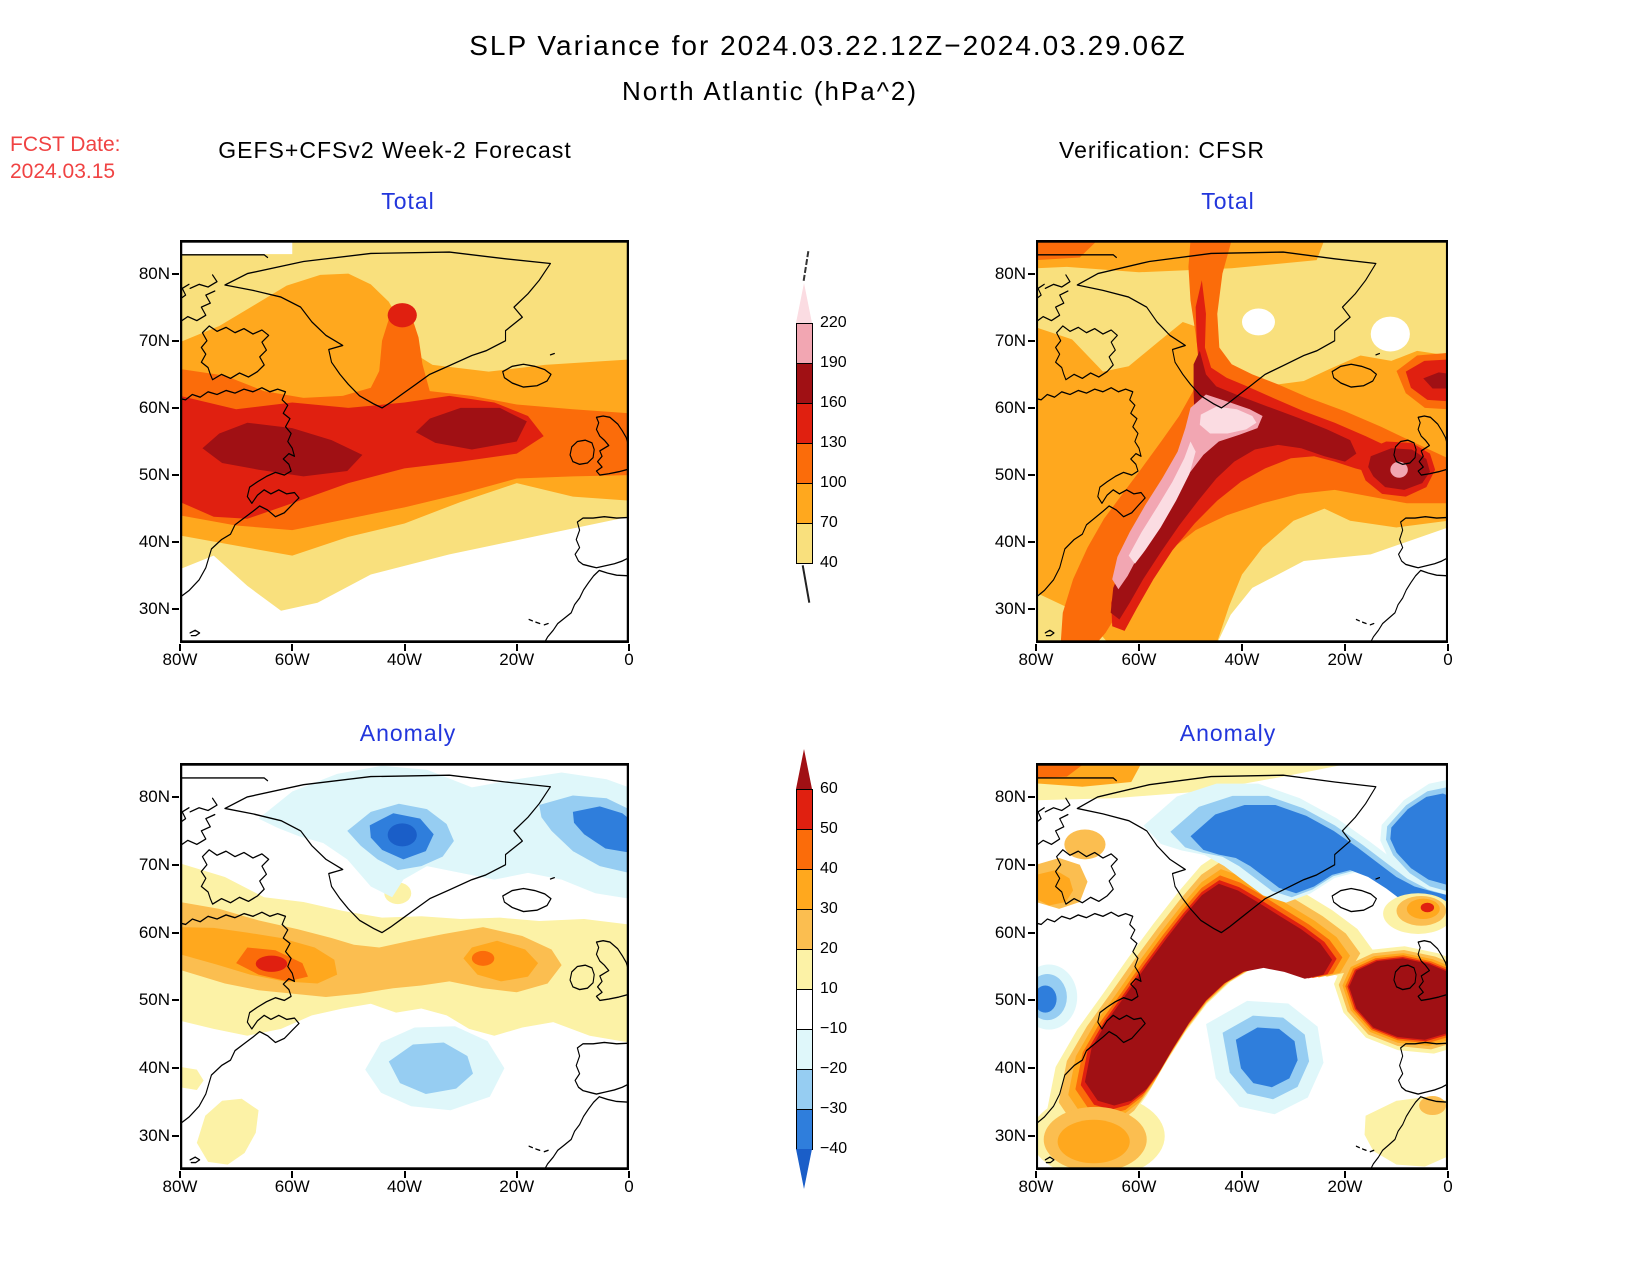 The height and width of the screenshot is (1275, 1650). Describe the element at coordinates (1399, 469) in the screenshot. I see `contour-ge190-ireland-spot` at that location.